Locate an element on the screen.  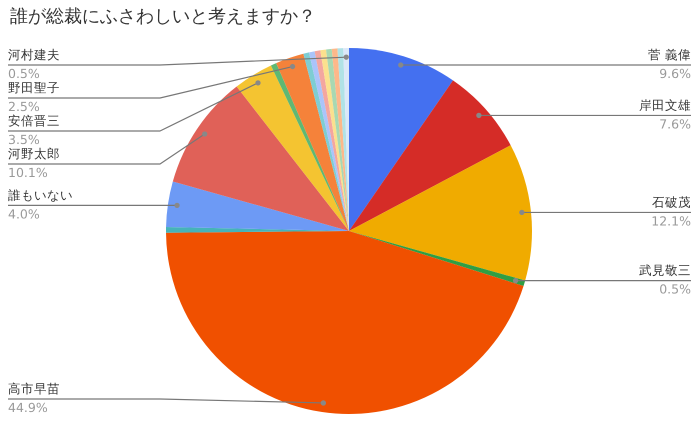
data-label: 10.1% is located at coordinates (28, 172).